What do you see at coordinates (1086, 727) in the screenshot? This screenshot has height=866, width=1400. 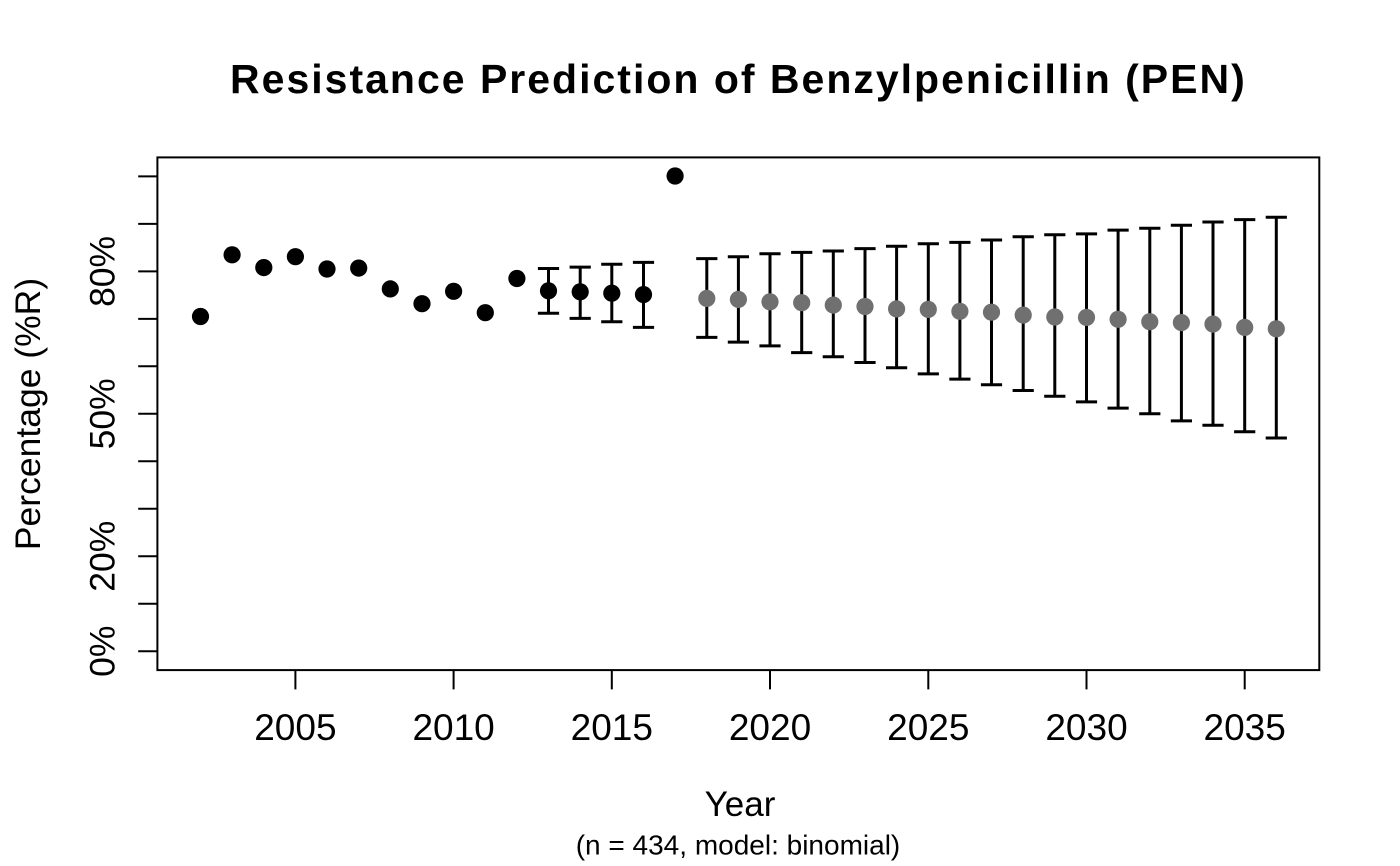 I see `svg-text: 2030` at bounding box center [1086, 727].